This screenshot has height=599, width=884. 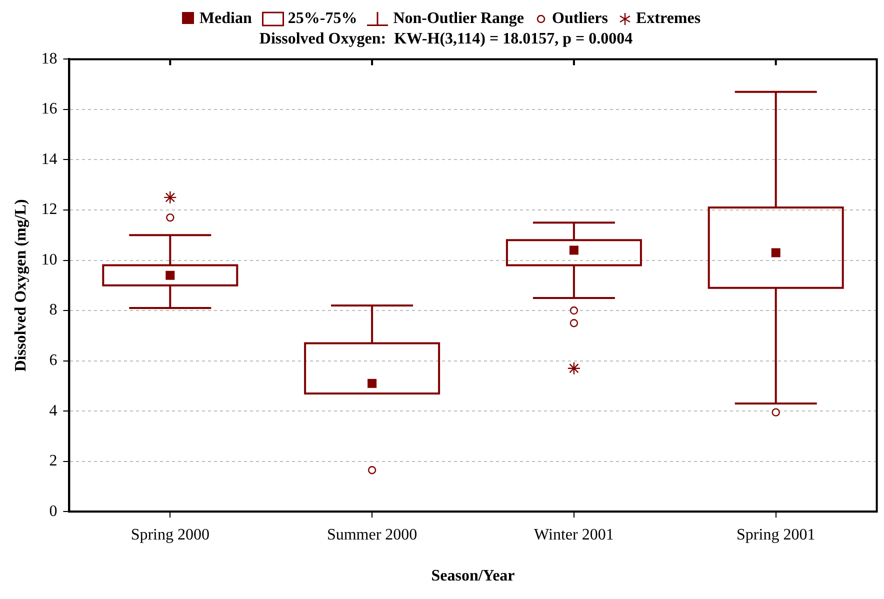 What do you see at coordinates (574, 535) in the screenshot?
I see `x-tick-label: Winter 2001` at bounding box center [574, 535].